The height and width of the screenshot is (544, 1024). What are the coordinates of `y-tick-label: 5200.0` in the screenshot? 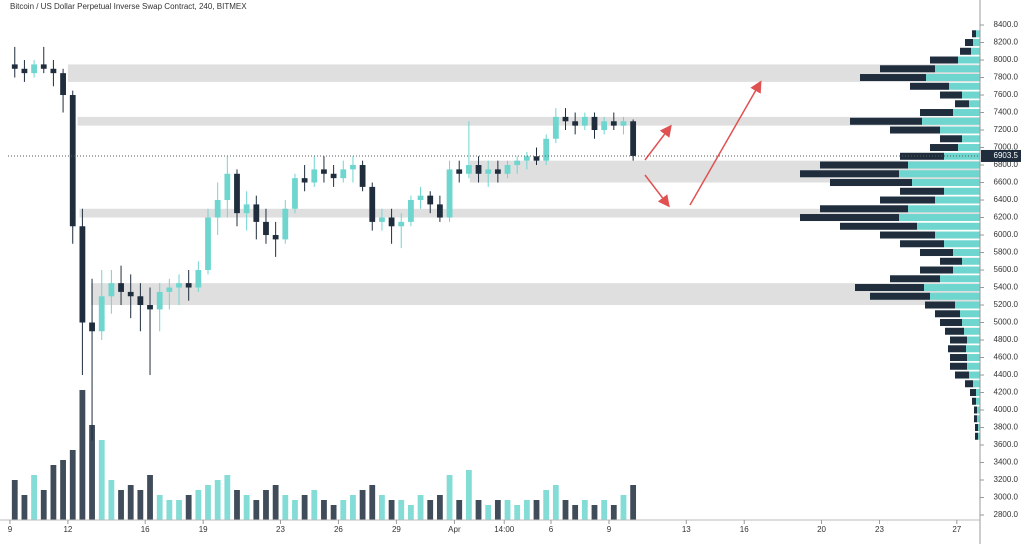 It's located at (1006, 304).